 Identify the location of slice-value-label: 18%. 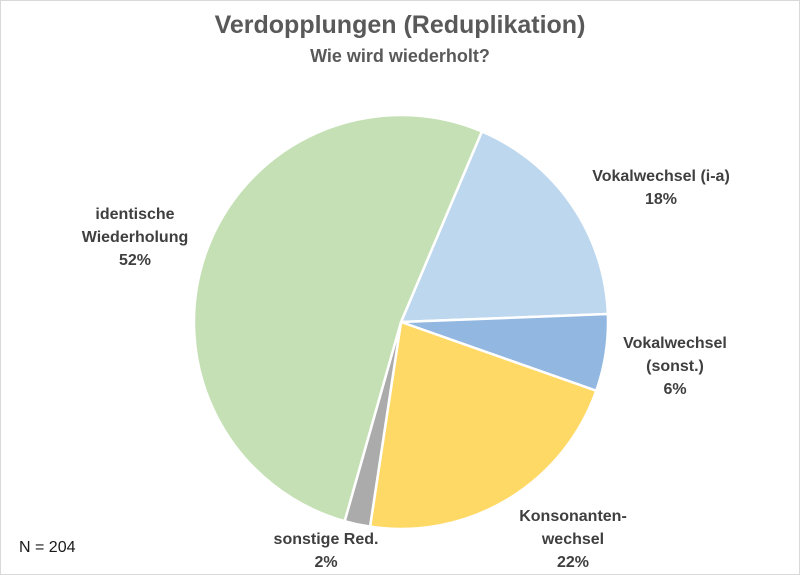
(661, 199).